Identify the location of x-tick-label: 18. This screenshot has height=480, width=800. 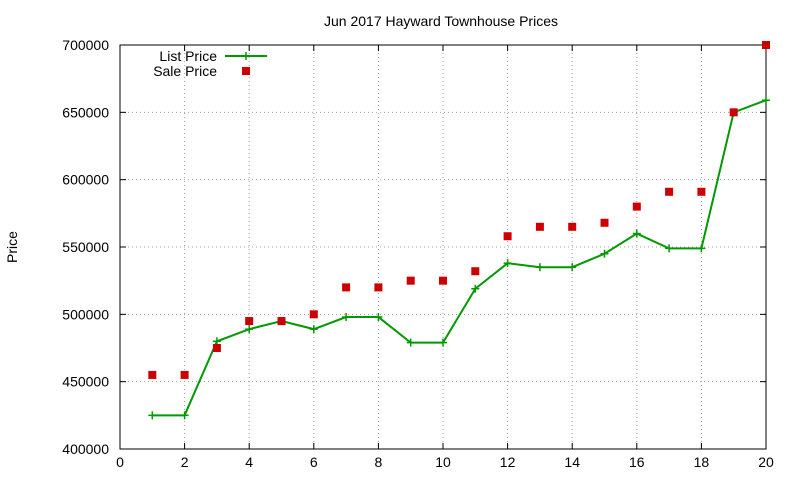
(702, 462).